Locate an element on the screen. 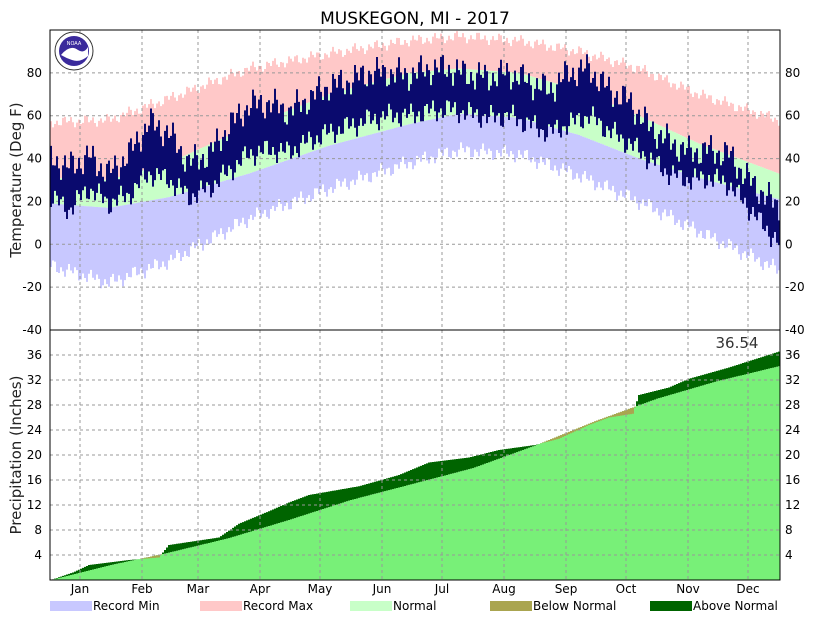 The image size is (830, 620). noaa-logo-text: NOAA is located at coordinates (74, 44).